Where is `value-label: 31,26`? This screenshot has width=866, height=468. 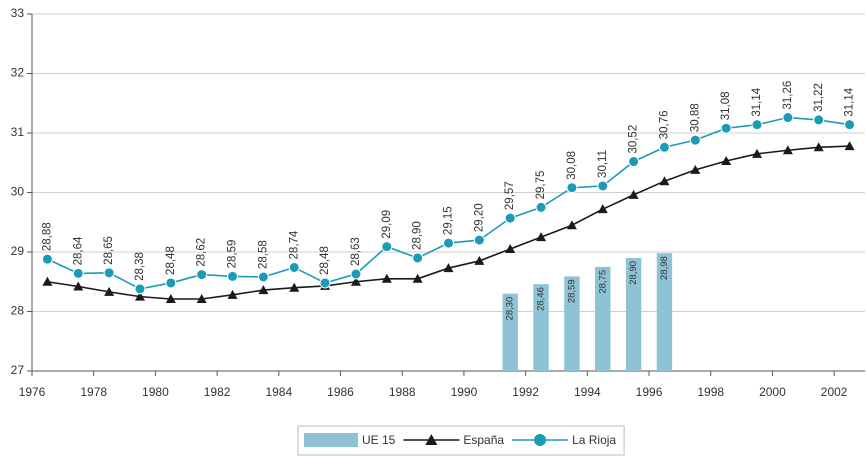 value-label: 31,26 is located at coordinates (788, 95).